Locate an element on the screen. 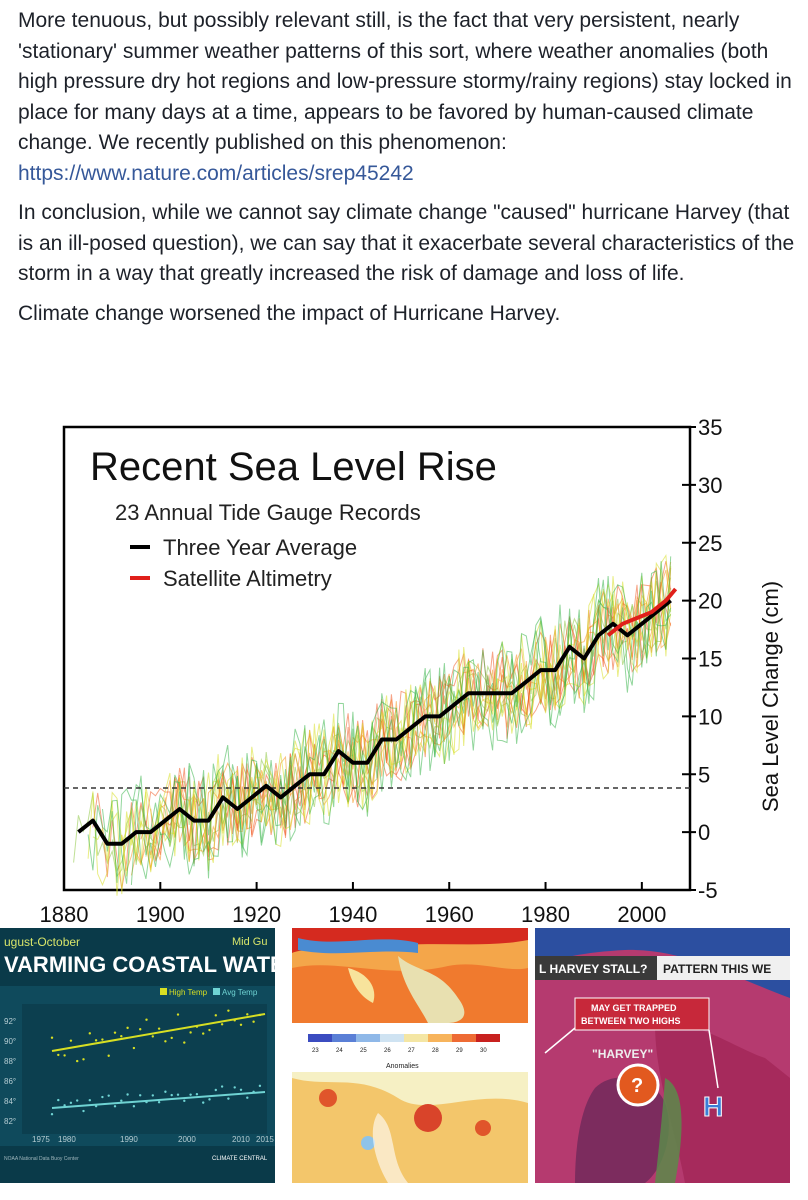  y-tick-label: 35 is located at coordinates (710, 427).